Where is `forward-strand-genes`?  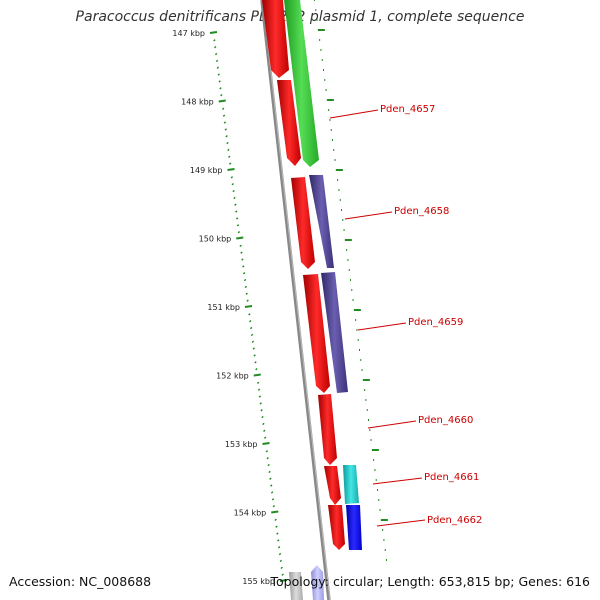
forward-strand-genes is located at coordinates (323, 300).